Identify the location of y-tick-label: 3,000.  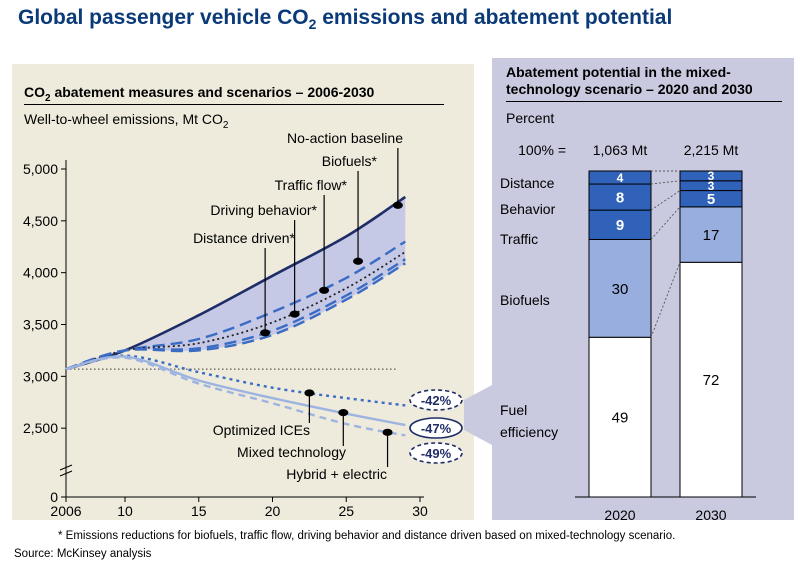
(40, 376).